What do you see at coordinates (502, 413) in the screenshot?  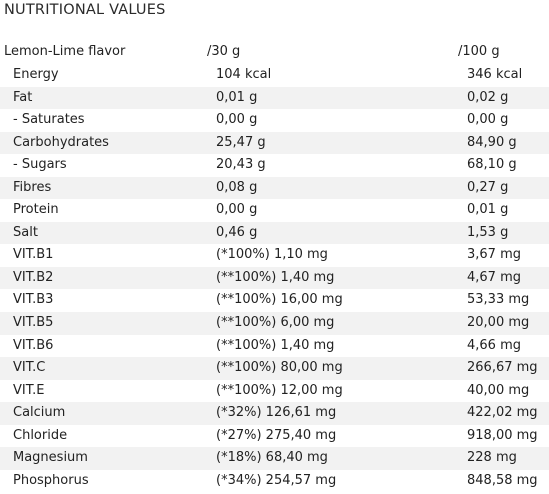 I see `value-per-100g: 422,02 mg` at bounding box center [502, 413].